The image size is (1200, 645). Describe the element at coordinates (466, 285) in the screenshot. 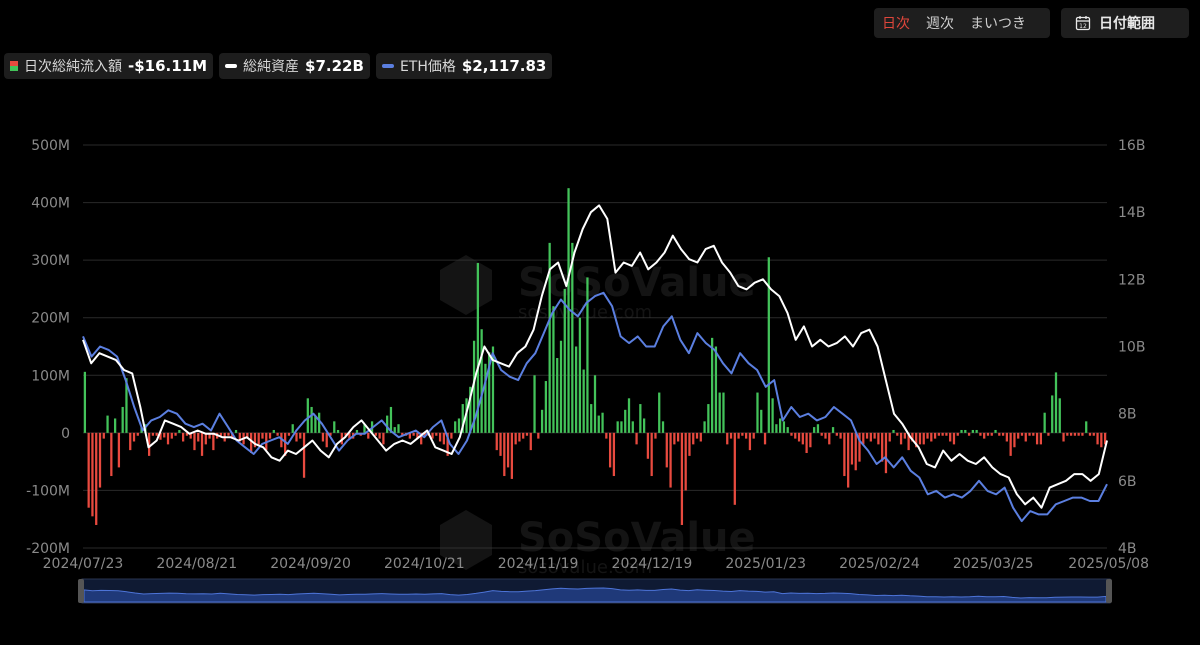

I see `watermark-logo-icon` at that location.